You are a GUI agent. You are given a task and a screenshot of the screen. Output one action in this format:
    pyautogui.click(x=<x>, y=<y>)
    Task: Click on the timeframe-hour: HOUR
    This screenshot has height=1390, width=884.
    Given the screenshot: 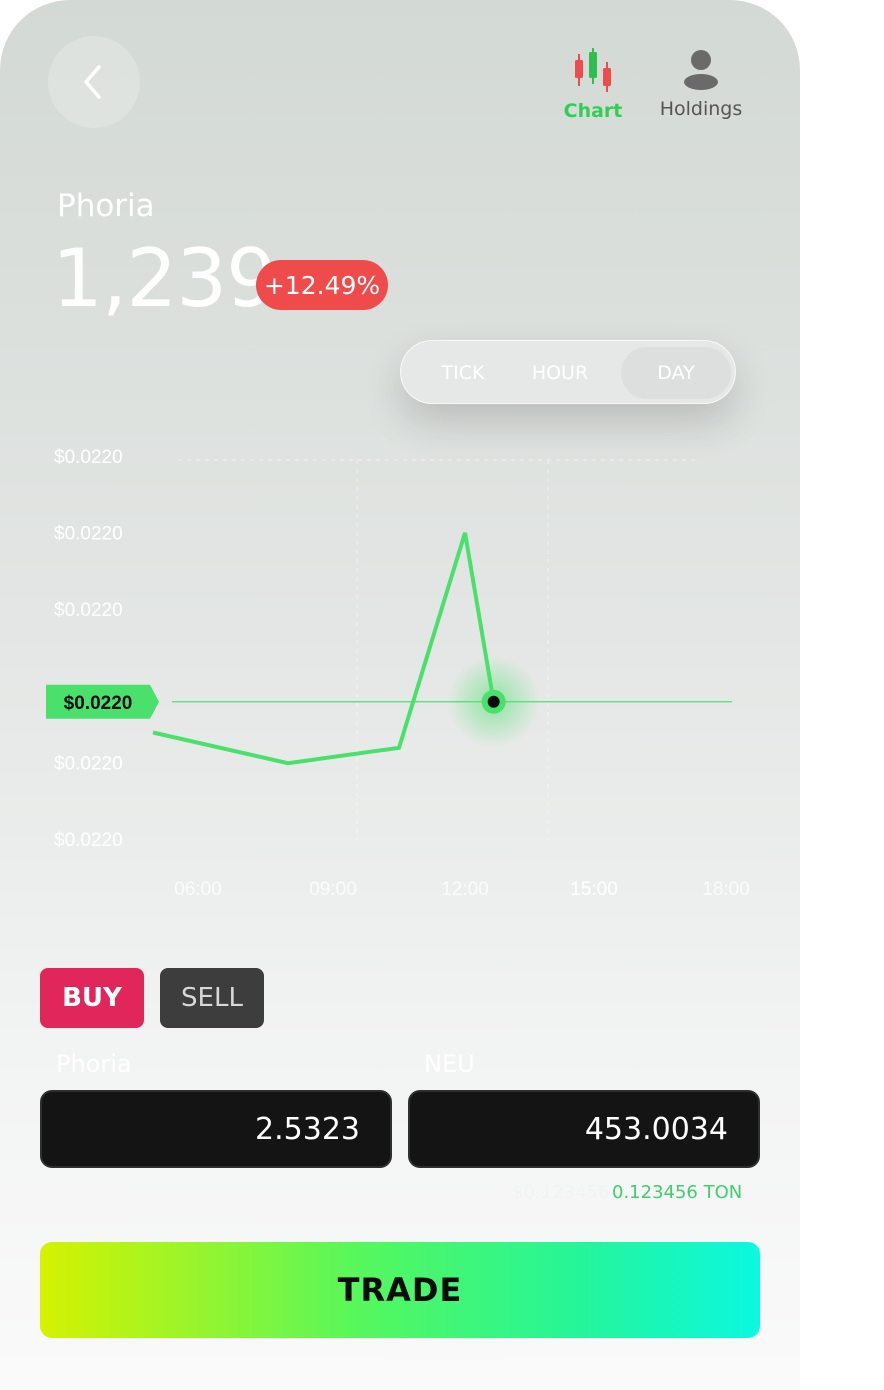 What is the action you would take?
    pyautogui.click(x=560, y=373)
    